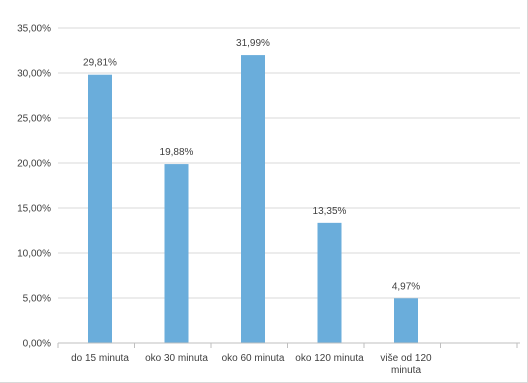 This screenshot has height=383, width=528. I want to click on data-label: 31,99%, so click(253, 43).